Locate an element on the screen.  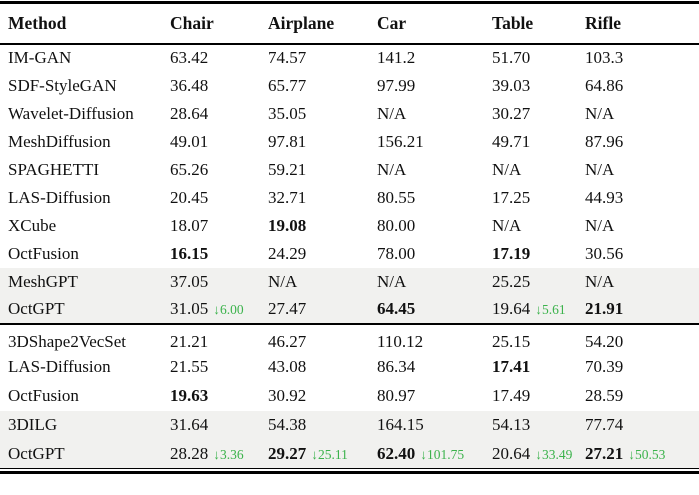
value-cell: 74.57 is located at coordinates (322, 58).